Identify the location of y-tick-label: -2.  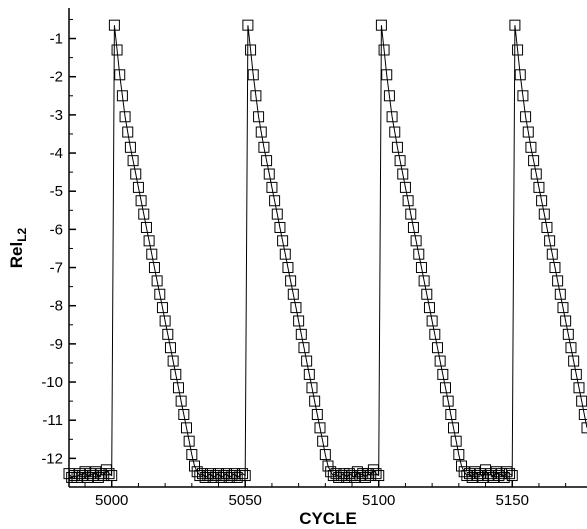
(56, 77).